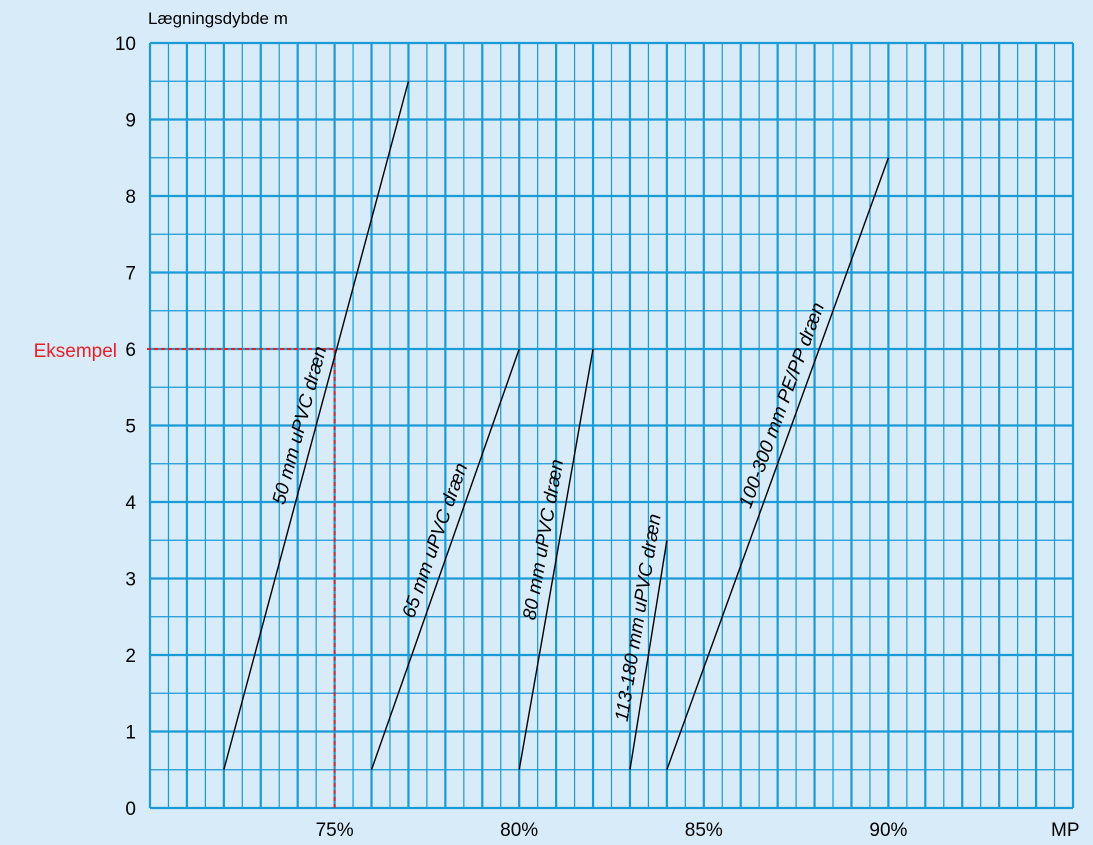 This screenshot has width=1093, height=845. Describe the element at coordinates (130, 733) in the screenshot. I see `y-tick-label: 1` at that location.